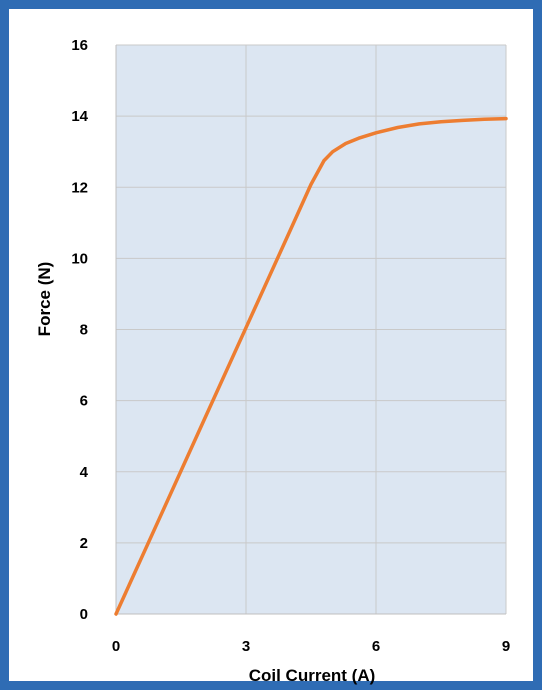  I want to click on y-tick-label-2: 2, so click(84, 543).